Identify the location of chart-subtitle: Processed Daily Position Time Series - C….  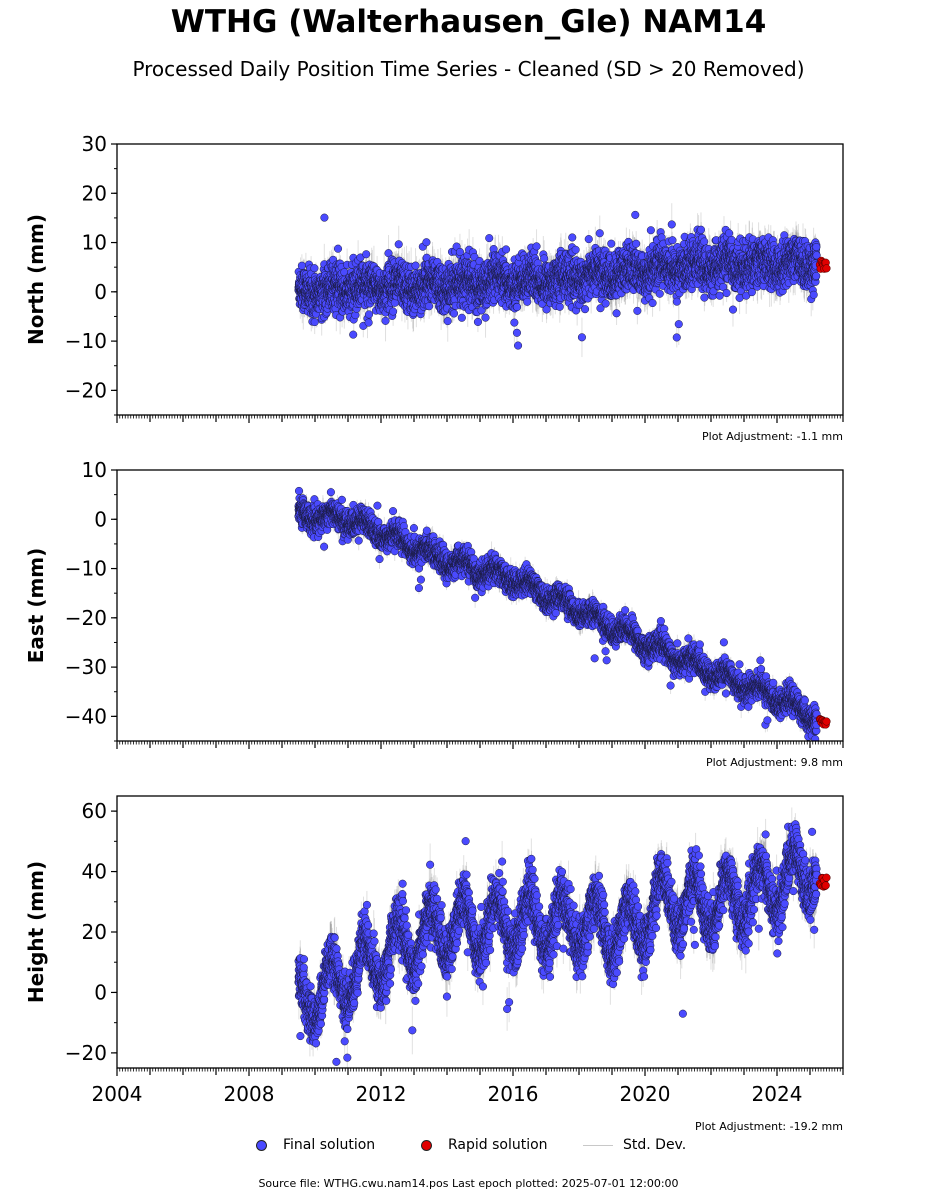
(468, 69).